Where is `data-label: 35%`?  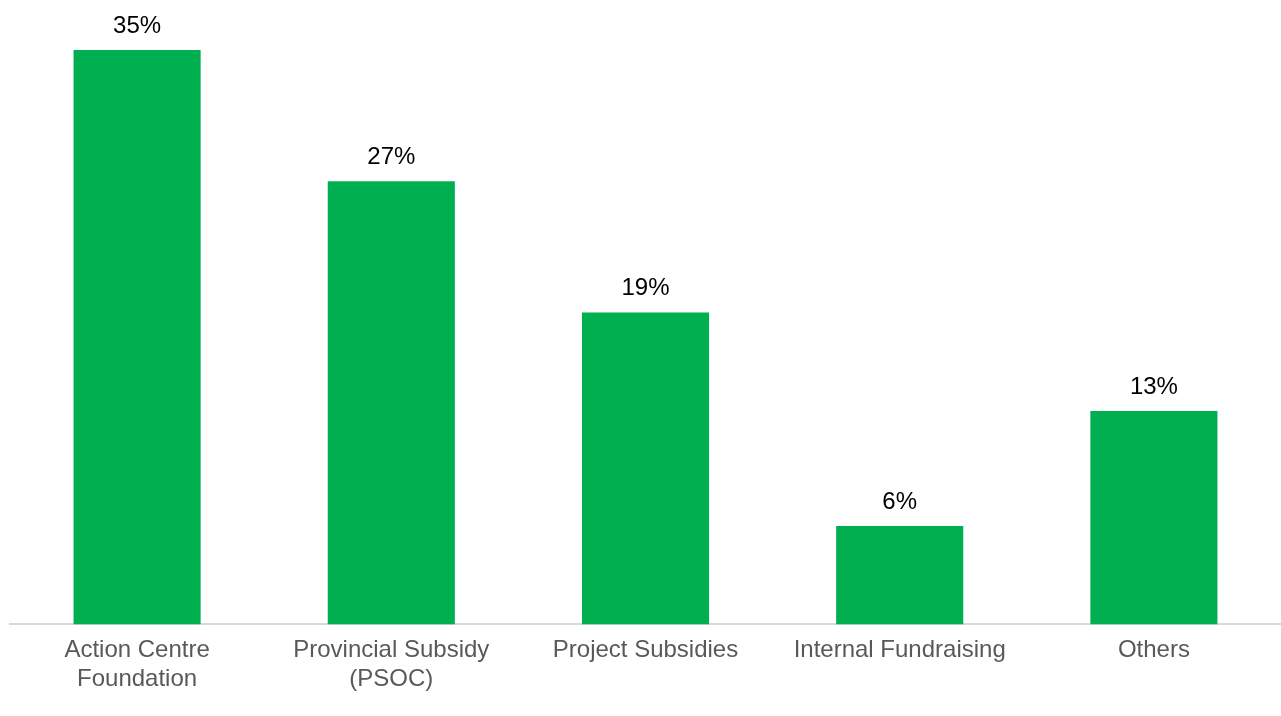 data-label: 35% is located at coordinates (137, 24).